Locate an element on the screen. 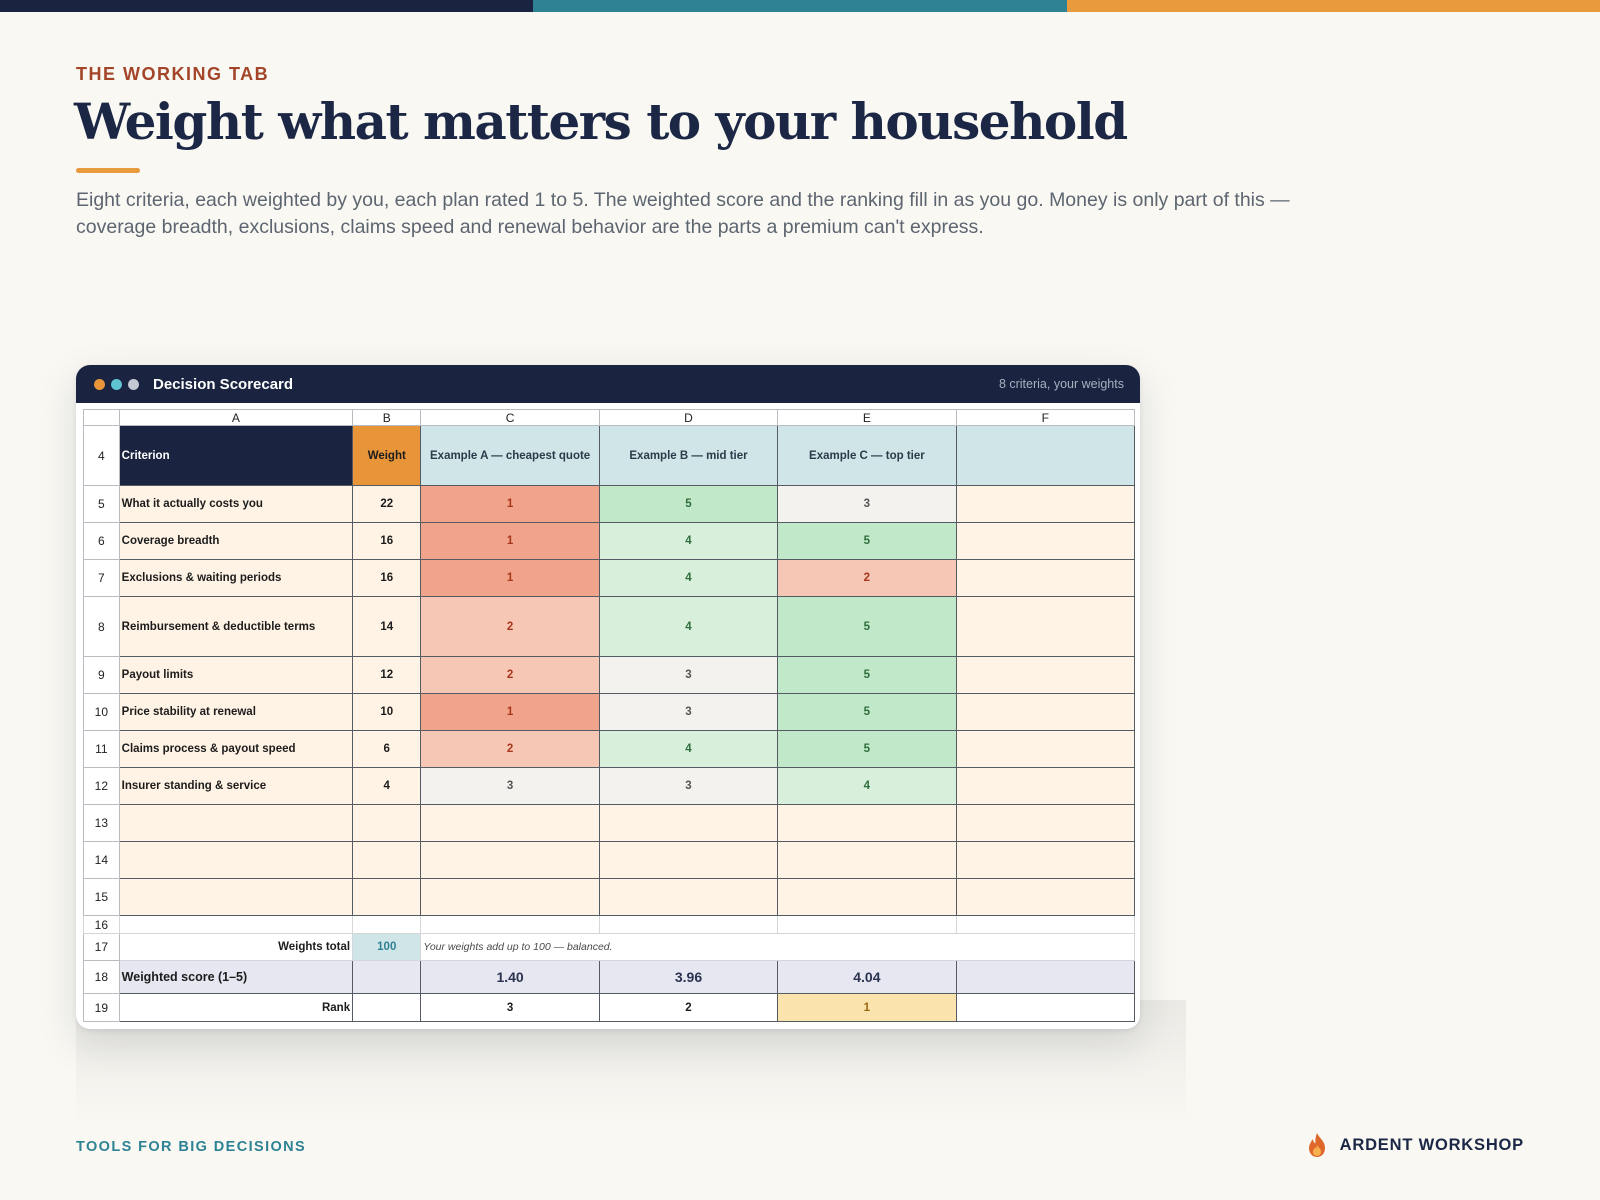 The image size is (1600, 1200). row-number: 4 is located at coordinates (101, 455).